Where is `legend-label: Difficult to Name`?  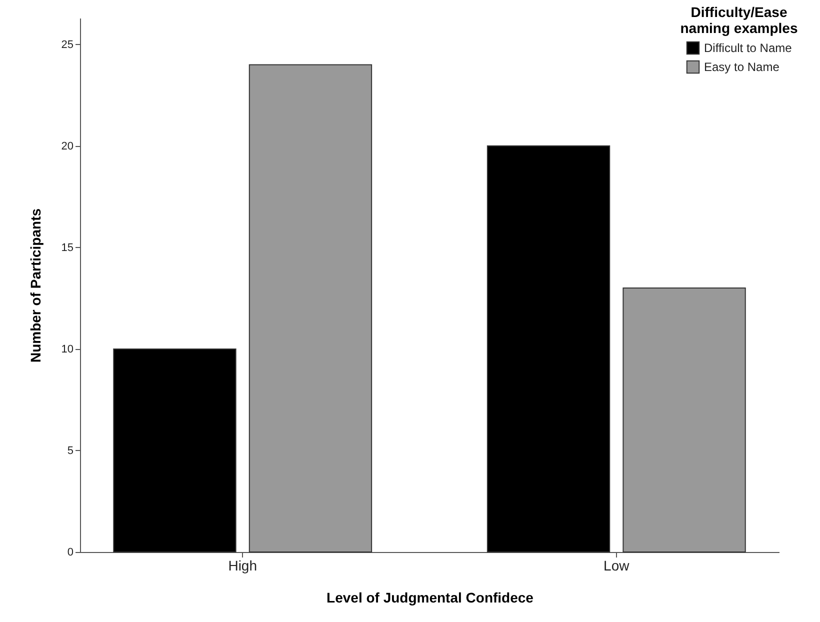
legend-label: Difficult to Name is located at coordinates (748, 48).